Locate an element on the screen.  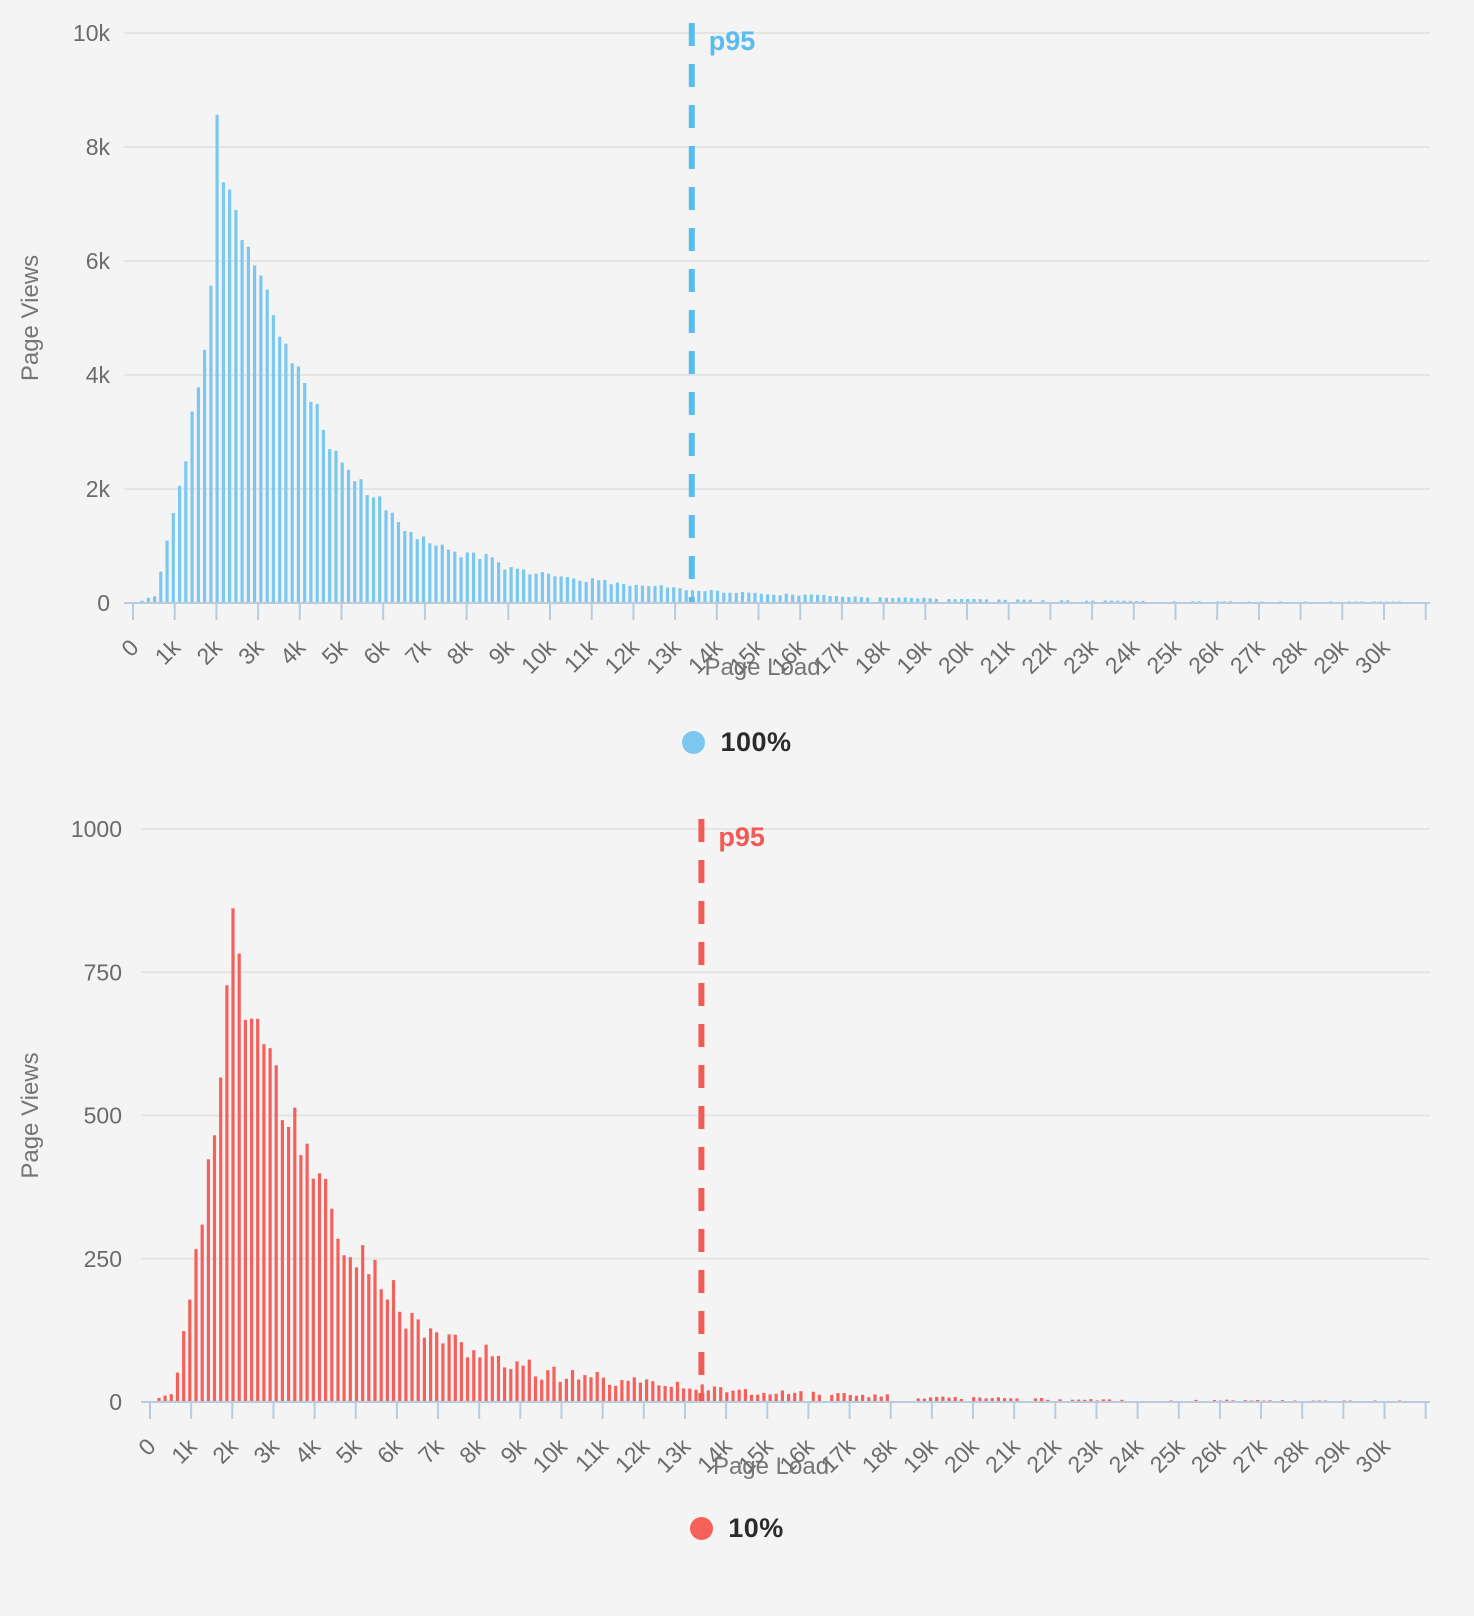
full-histogram-legend: 100% is located at coordinates (737, 742).